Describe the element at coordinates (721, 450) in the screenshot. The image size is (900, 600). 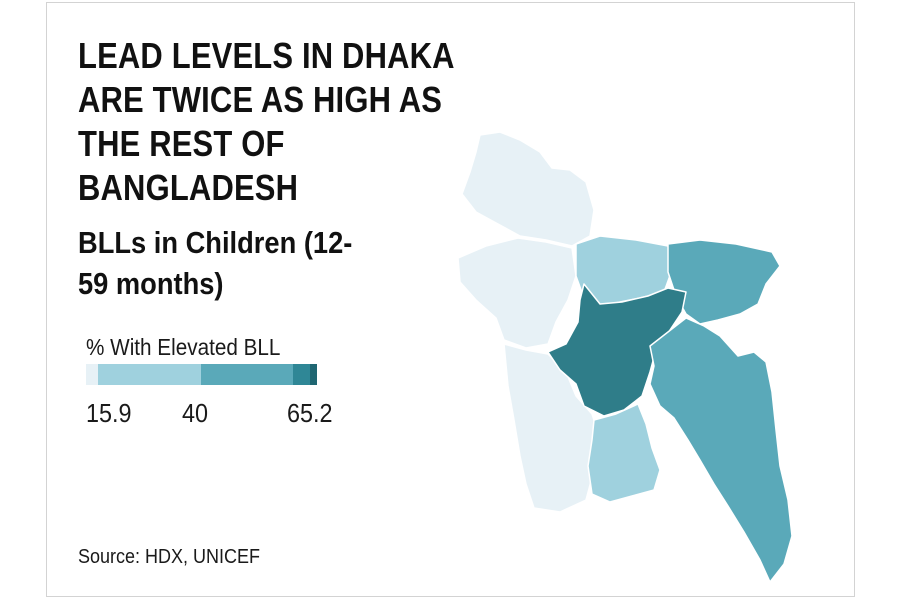
I see `region-chittagong` at that location.